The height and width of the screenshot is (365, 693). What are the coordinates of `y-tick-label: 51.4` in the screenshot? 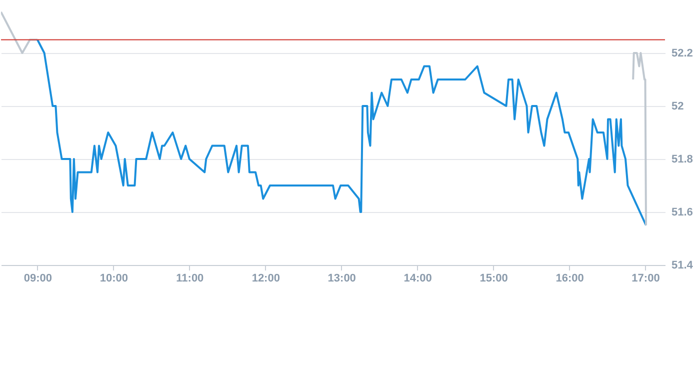 It's located at (682, 266).